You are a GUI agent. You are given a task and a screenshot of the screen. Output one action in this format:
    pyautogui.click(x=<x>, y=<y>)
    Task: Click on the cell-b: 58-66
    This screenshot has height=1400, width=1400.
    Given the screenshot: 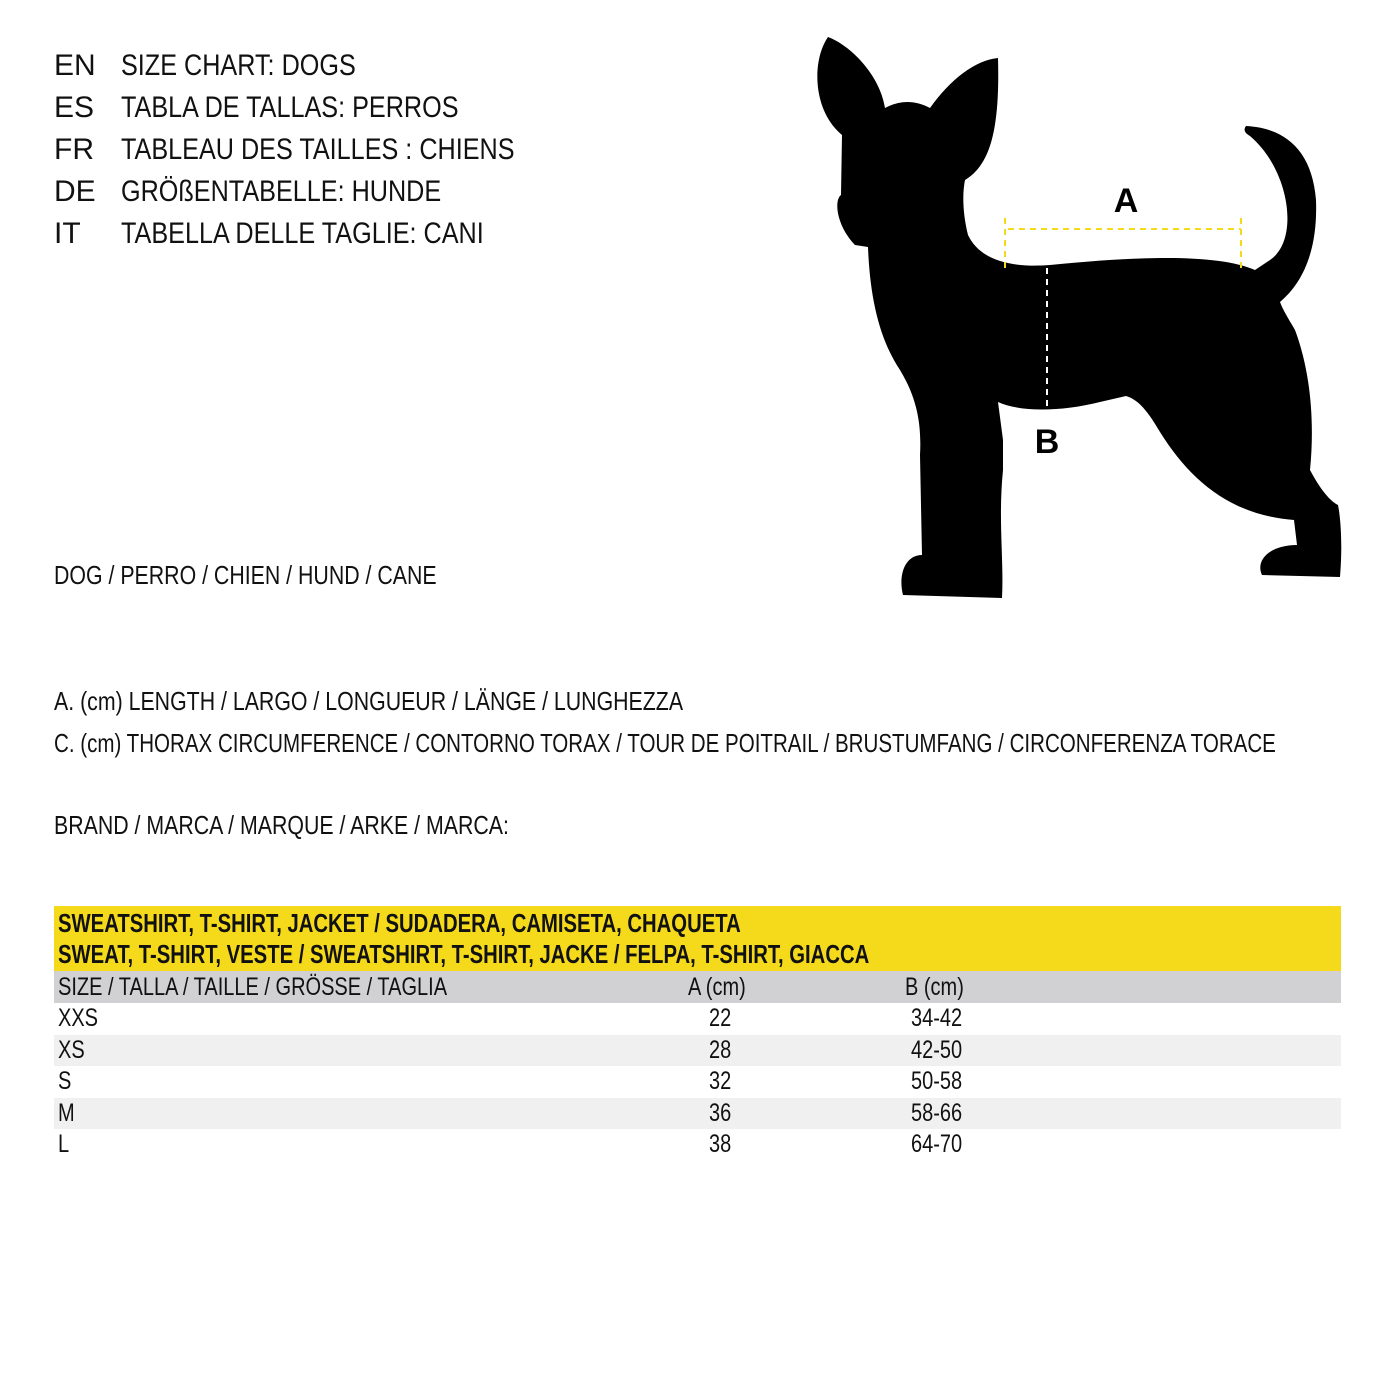 What is the action you would take?
    pyautogui.click(x=937, y=1112)
    